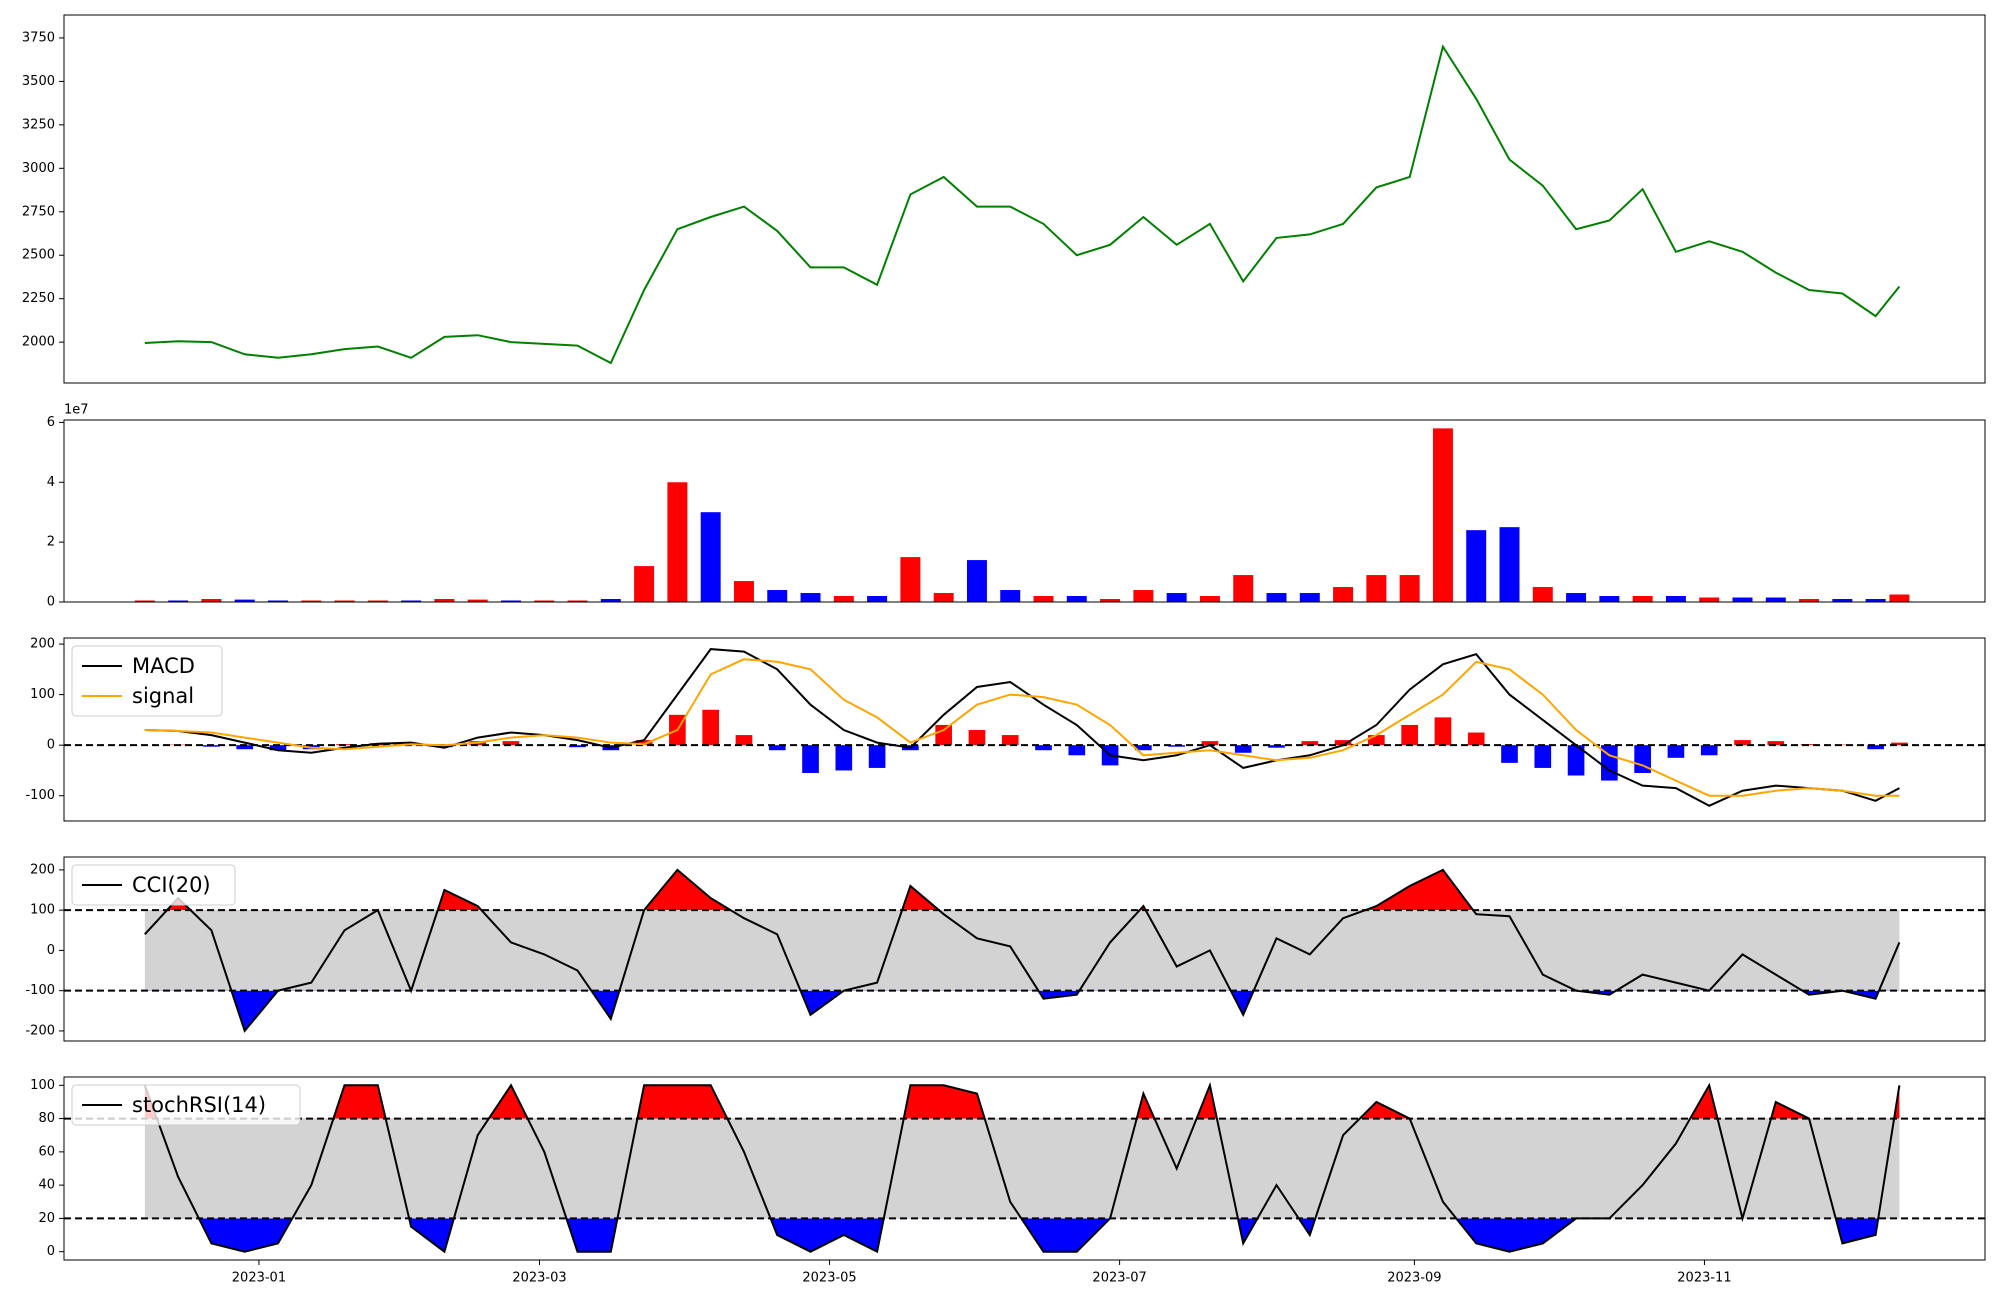 The width and height of the screenshot is (2000, 1300). I want to click on oversold-fill, so click(1038, 1235).